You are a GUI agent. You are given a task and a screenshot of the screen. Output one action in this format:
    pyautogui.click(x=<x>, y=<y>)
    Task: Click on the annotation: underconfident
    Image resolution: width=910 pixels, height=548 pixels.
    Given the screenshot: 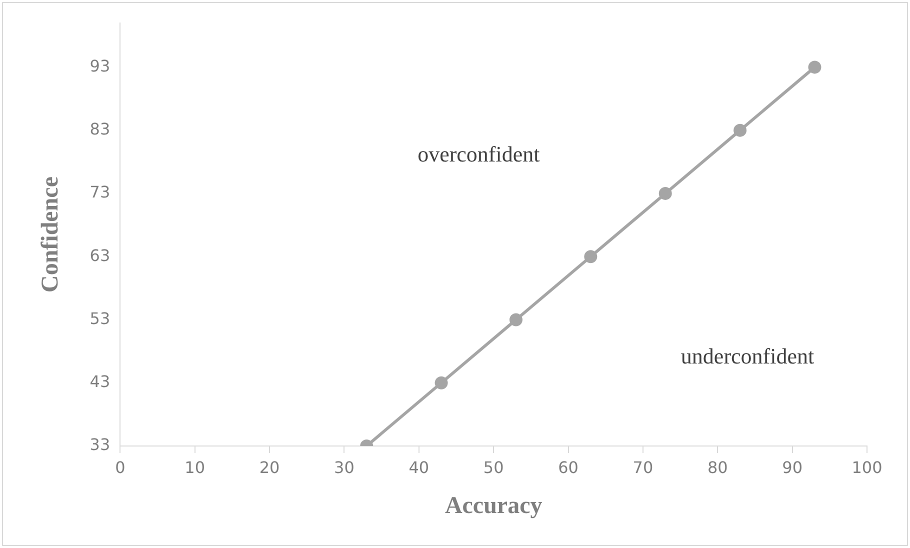 What is the action you would take?
    pyautogui.click(x=747, y=355)
    